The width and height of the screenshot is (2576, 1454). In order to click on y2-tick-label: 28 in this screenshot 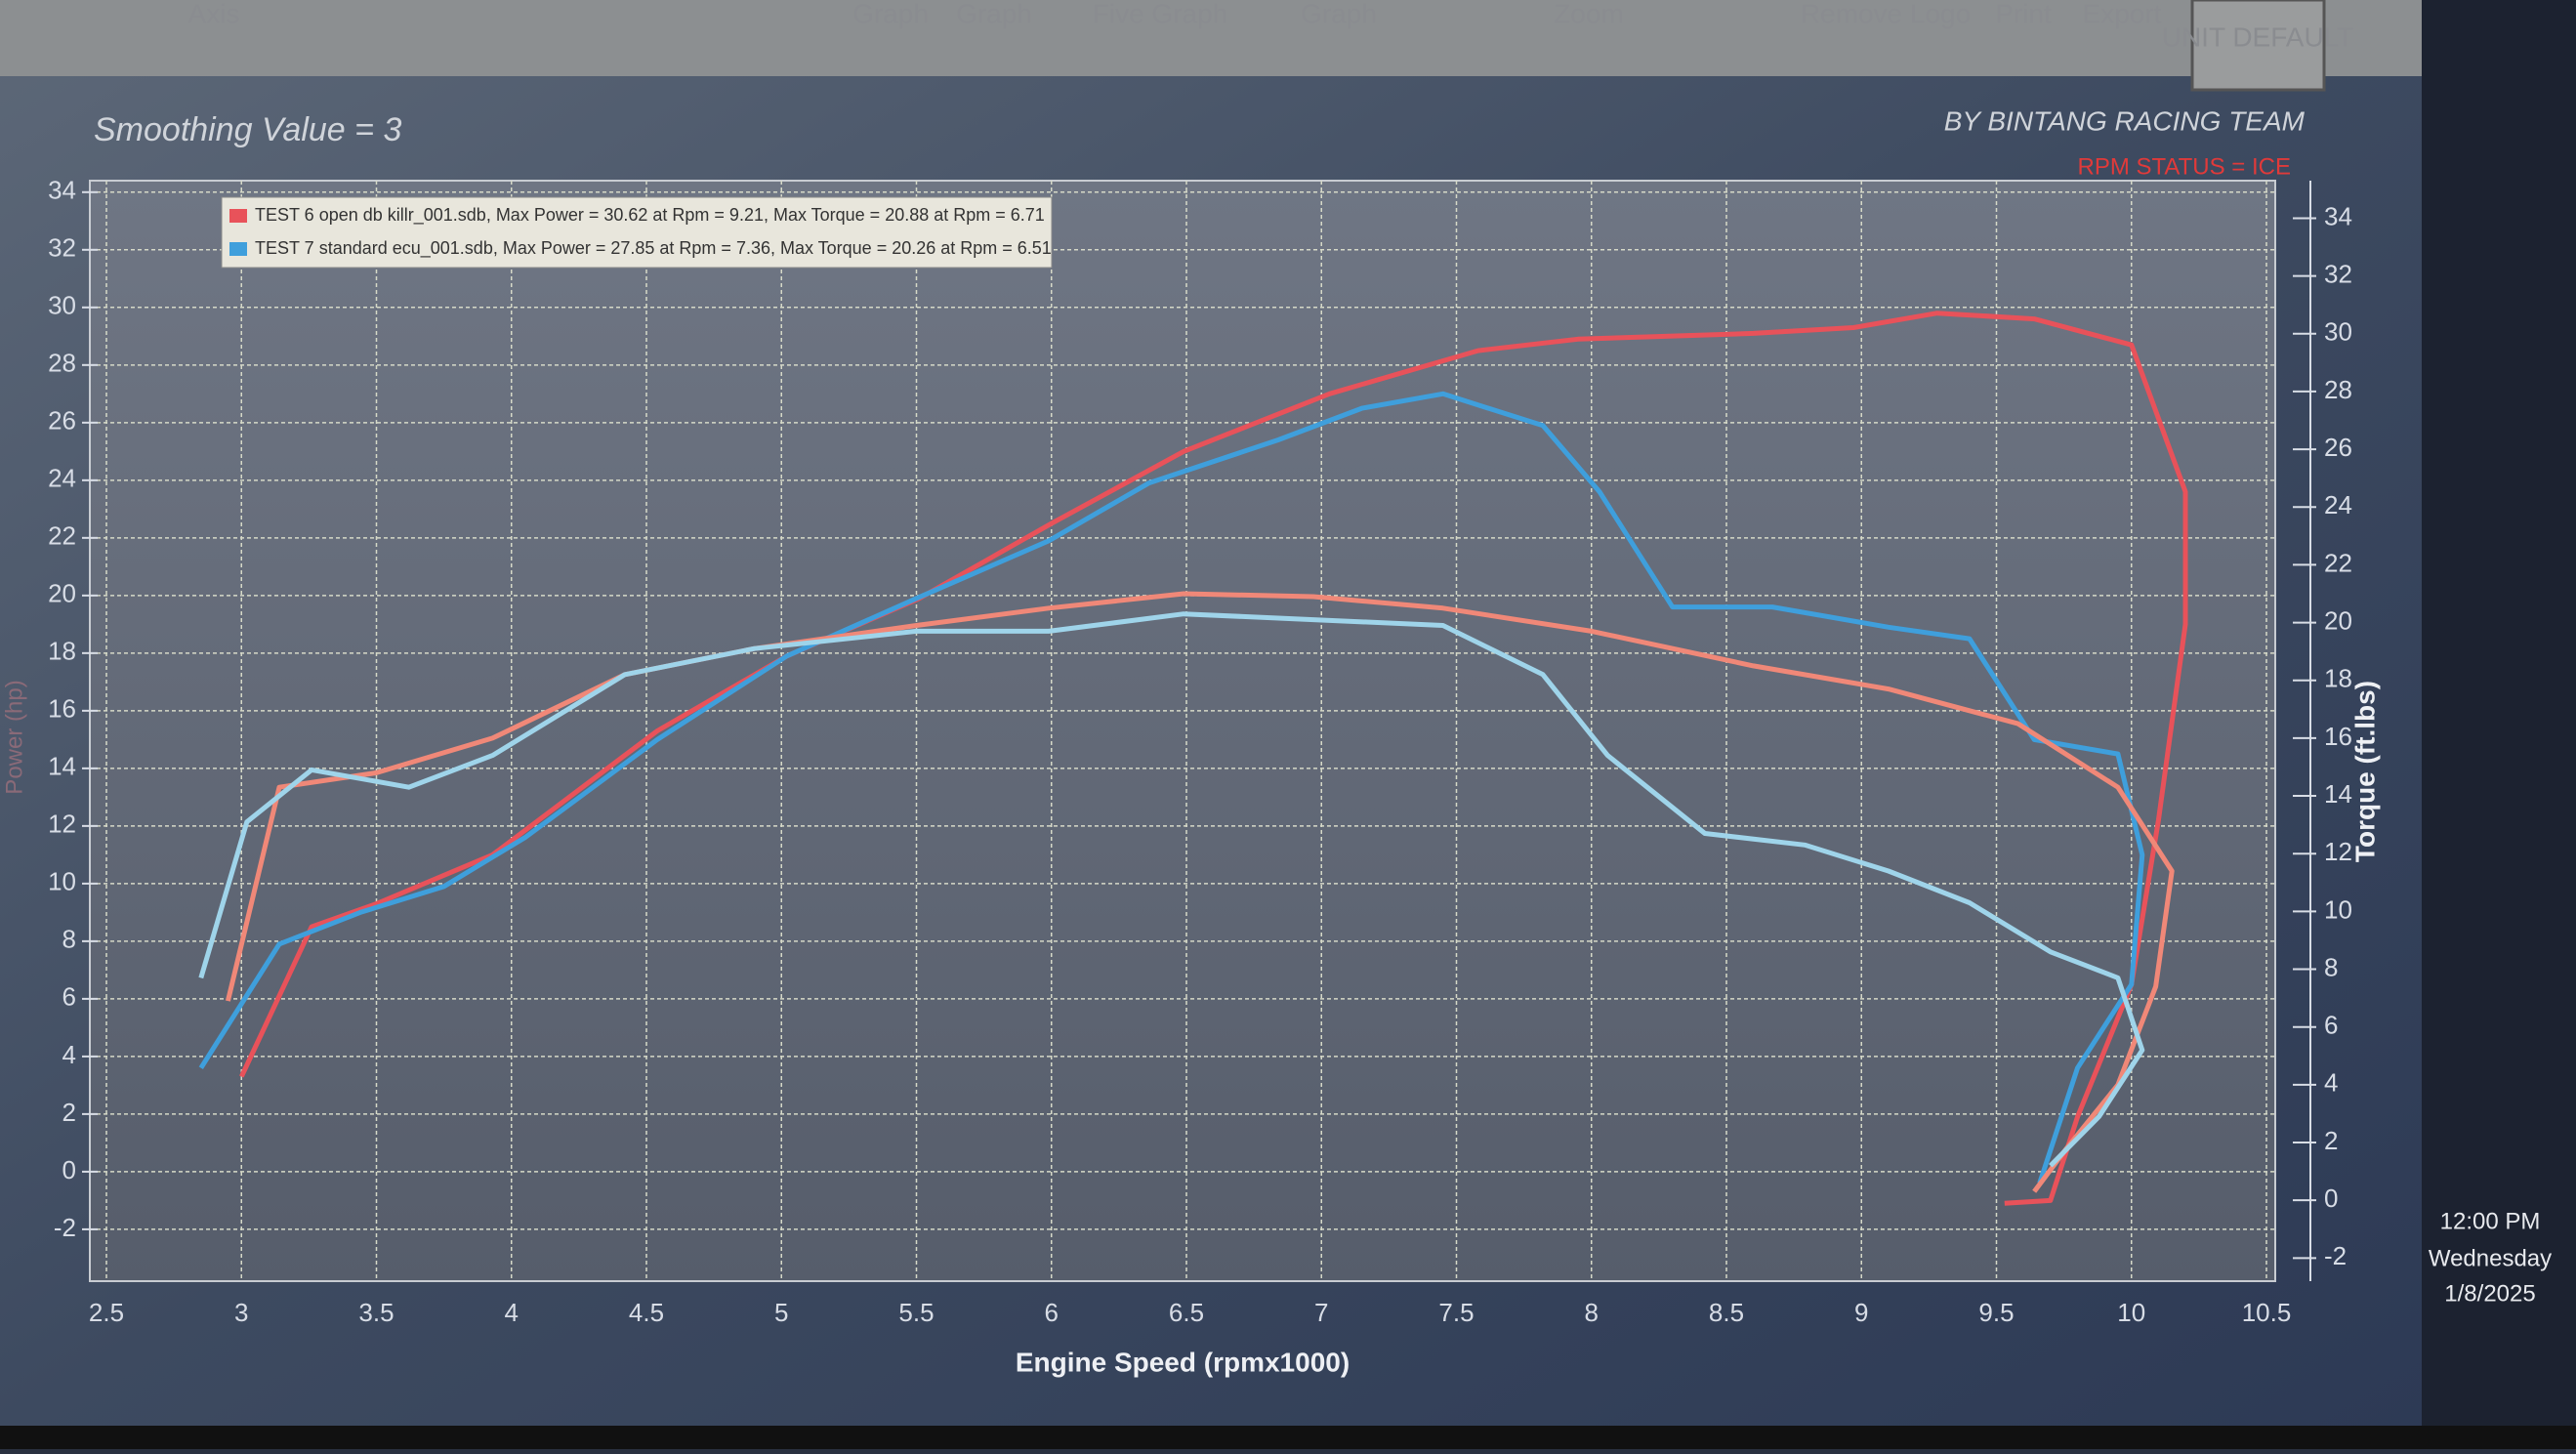, I will do `click(2338, 389)`.